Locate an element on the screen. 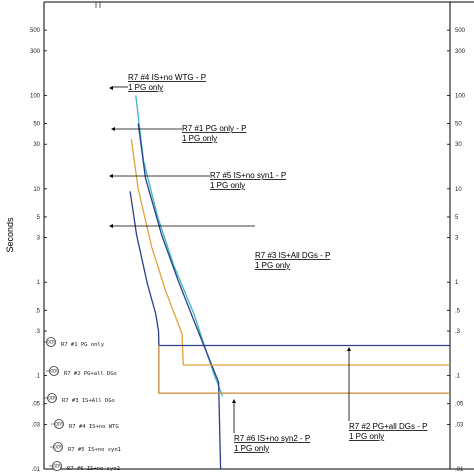 The height and width of the screenshot is (474, 474). relay-label: R7 #2 PG+all DGs is located at coordinates (90, 374).